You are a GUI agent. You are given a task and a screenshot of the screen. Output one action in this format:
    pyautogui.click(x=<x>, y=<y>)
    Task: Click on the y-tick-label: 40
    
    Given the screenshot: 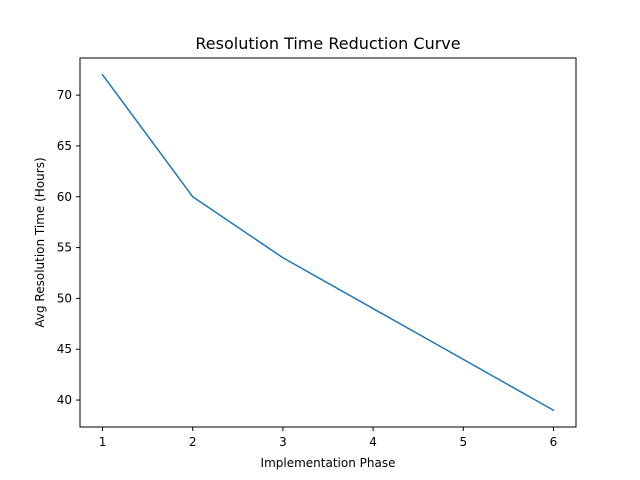 What is the action you would take?
    pyautogui.click(x=64, y=400)
    